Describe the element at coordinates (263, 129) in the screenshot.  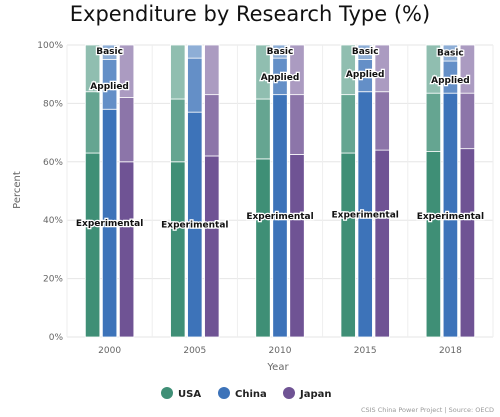
I see `bar-usa-applied-2010` at that location.